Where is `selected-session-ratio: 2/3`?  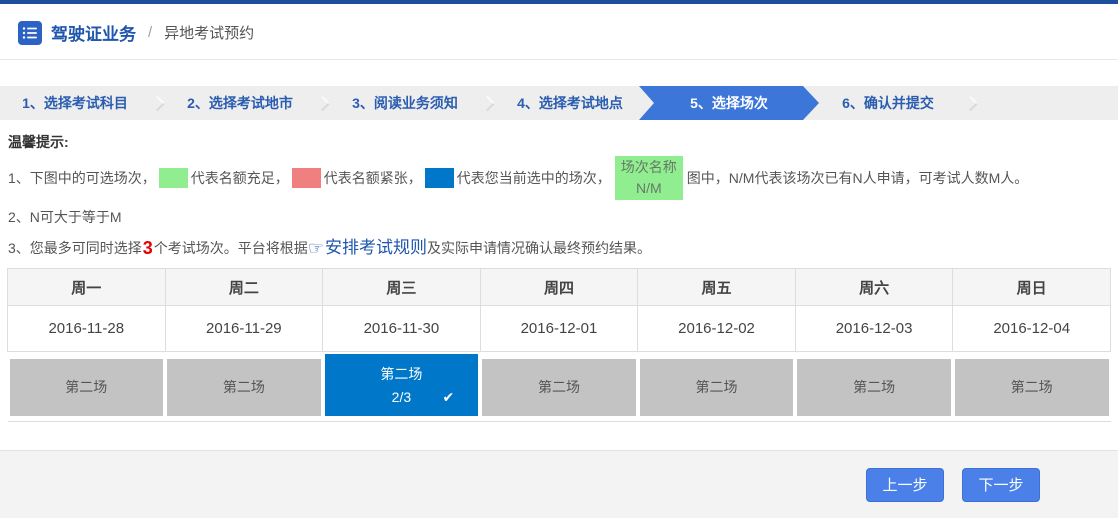
selected-session-ratio: 2/3 is located at coordinates (401, 397).